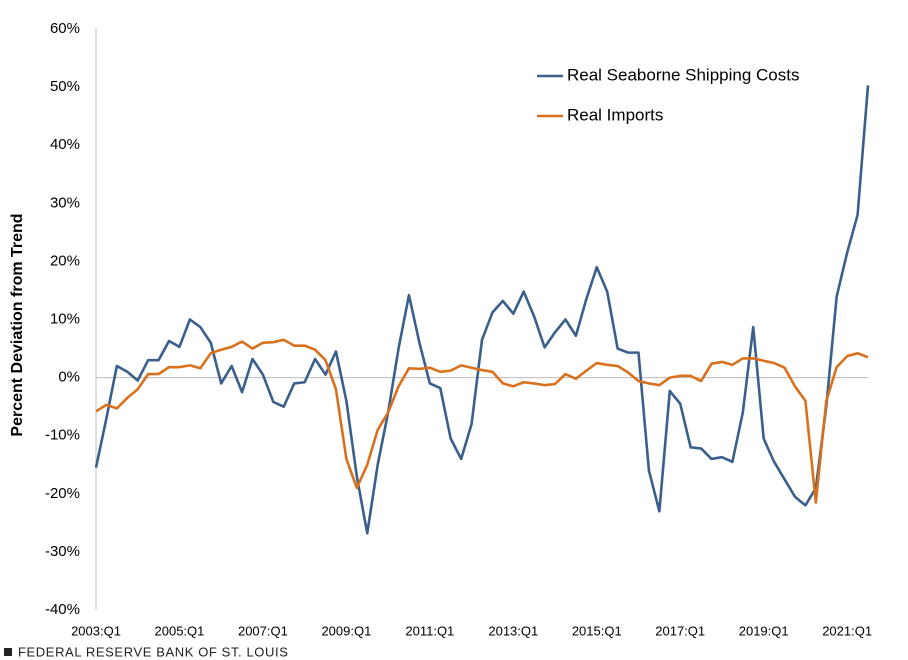 The height and width of the screenshot is (660, 908). I want to click on y-tick-label: -20%, so click(62, 493).